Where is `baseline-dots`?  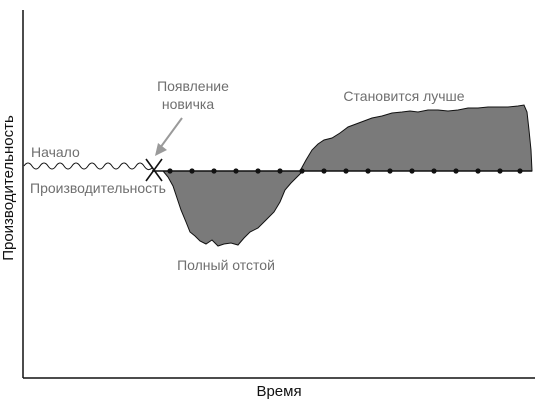
baseline-dots is located at coordinates (345, 171).